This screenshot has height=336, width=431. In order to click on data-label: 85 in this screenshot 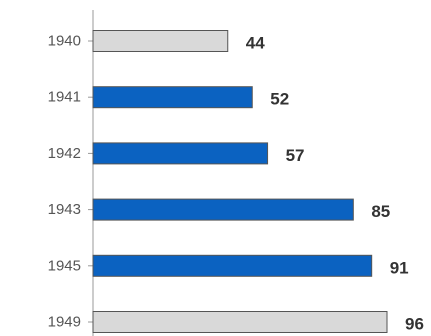, I will do `click(380, 211)`.